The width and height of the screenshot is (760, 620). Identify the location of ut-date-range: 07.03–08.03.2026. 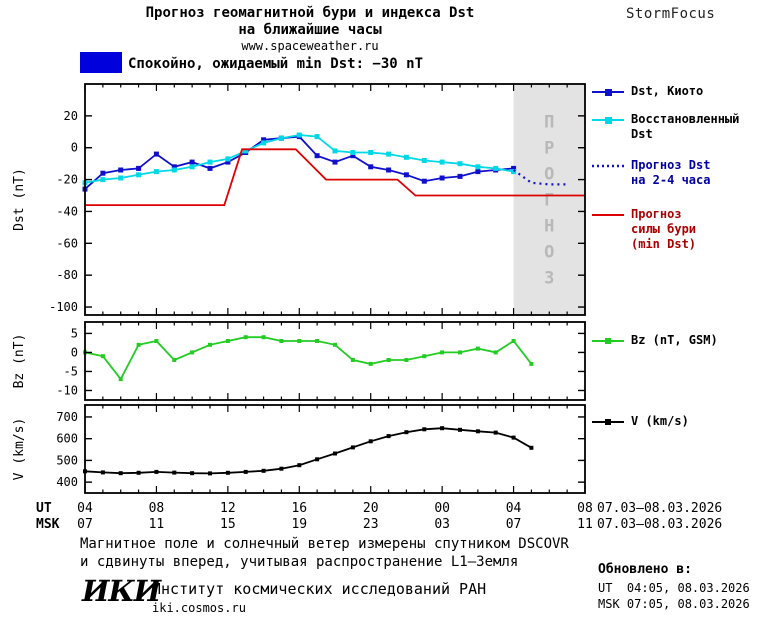
(659, 508).